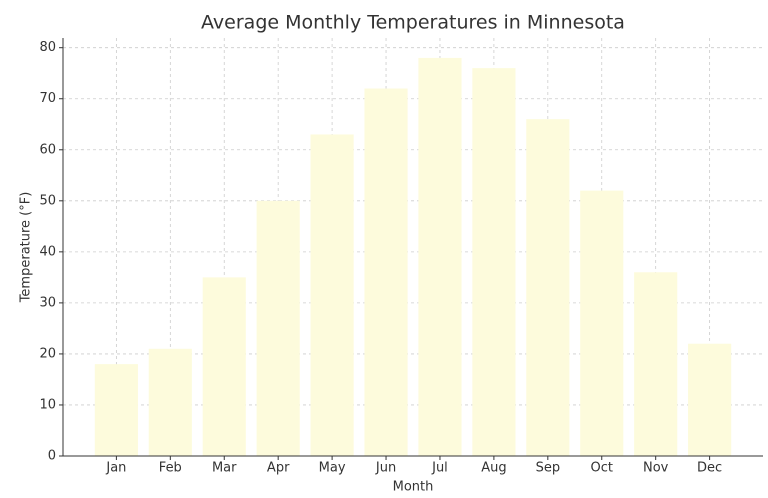  What do you see at coordinates (385, 468) in the screenshot?
I see `x-tick-label: Jun` at bounding box center [385, 468].